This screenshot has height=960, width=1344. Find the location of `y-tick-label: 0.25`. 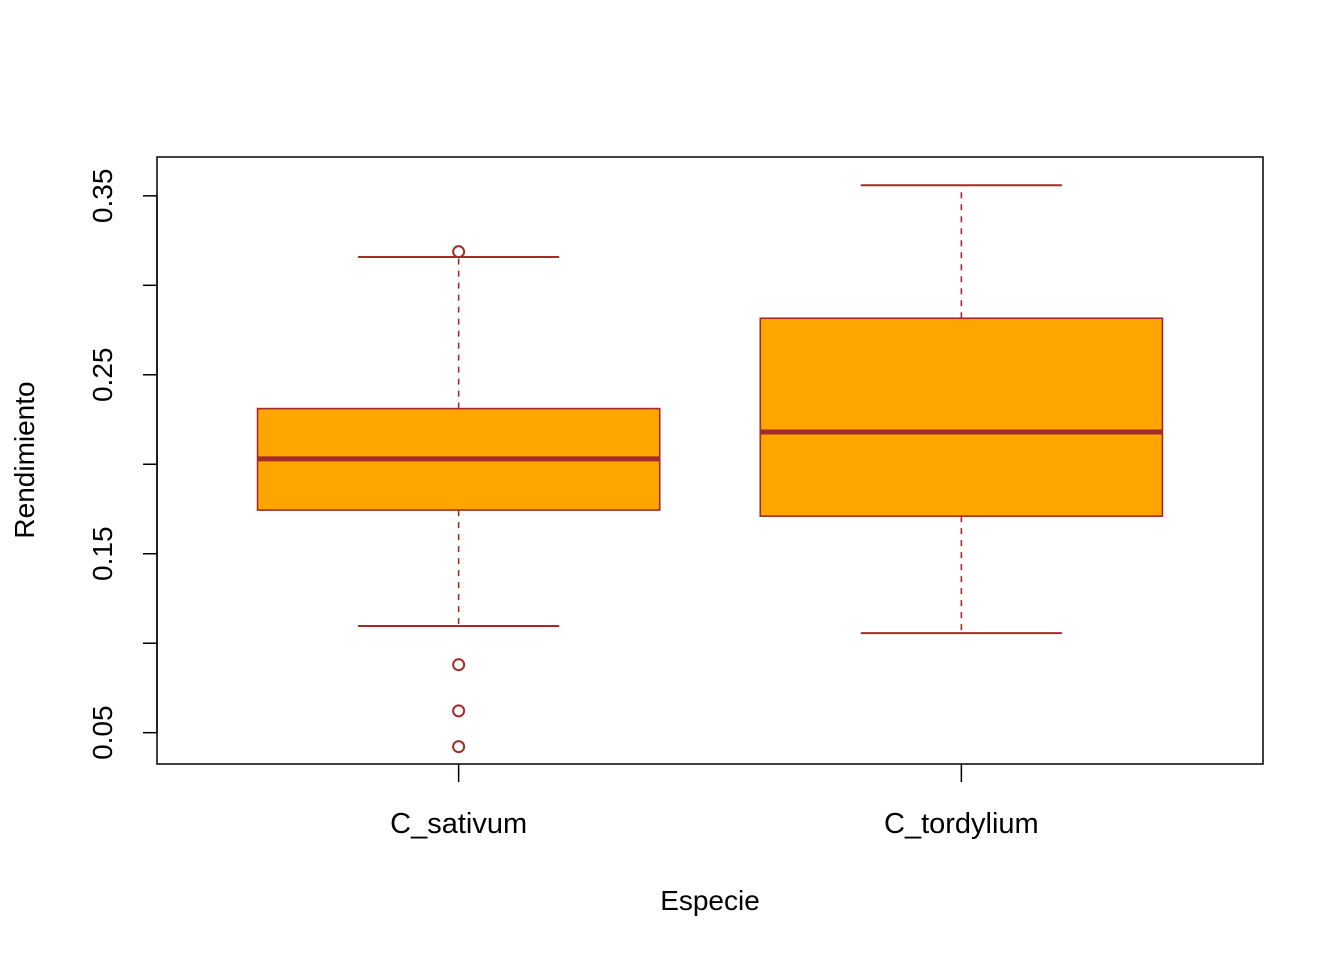

y-tick-label: 0.25 is located at coordinates (102, 375).